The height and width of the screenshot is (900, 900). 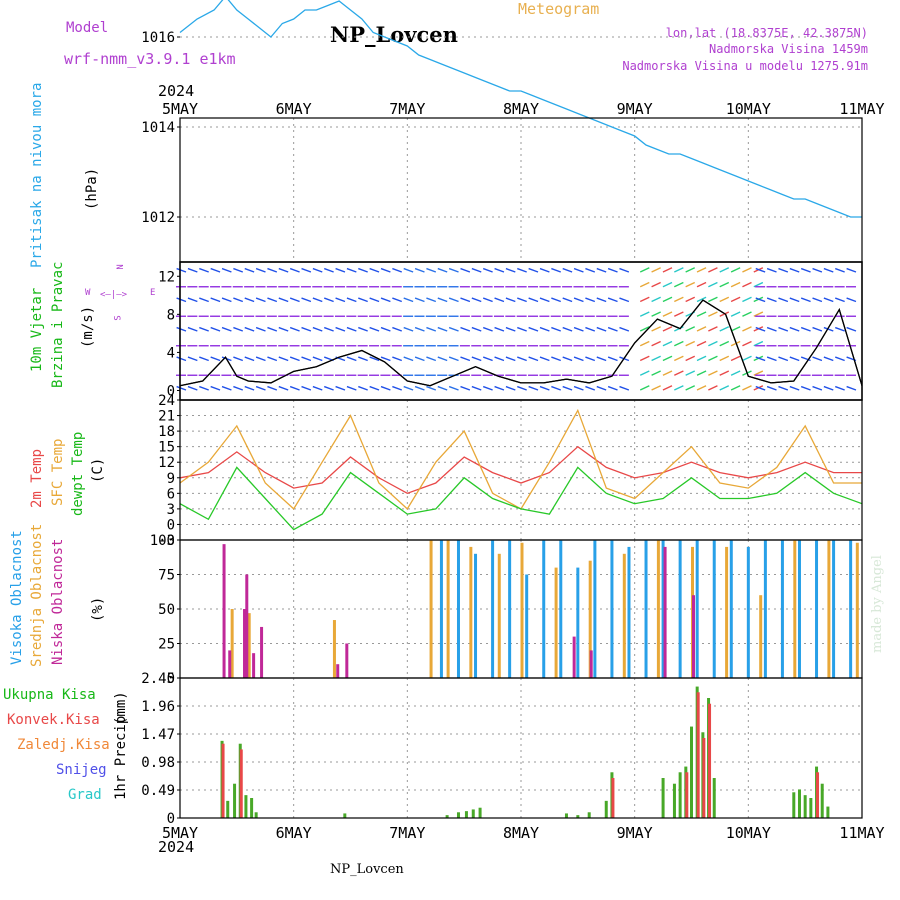 I want to click on top-xtick-label: 6MAY, so click(x=294, y=109).